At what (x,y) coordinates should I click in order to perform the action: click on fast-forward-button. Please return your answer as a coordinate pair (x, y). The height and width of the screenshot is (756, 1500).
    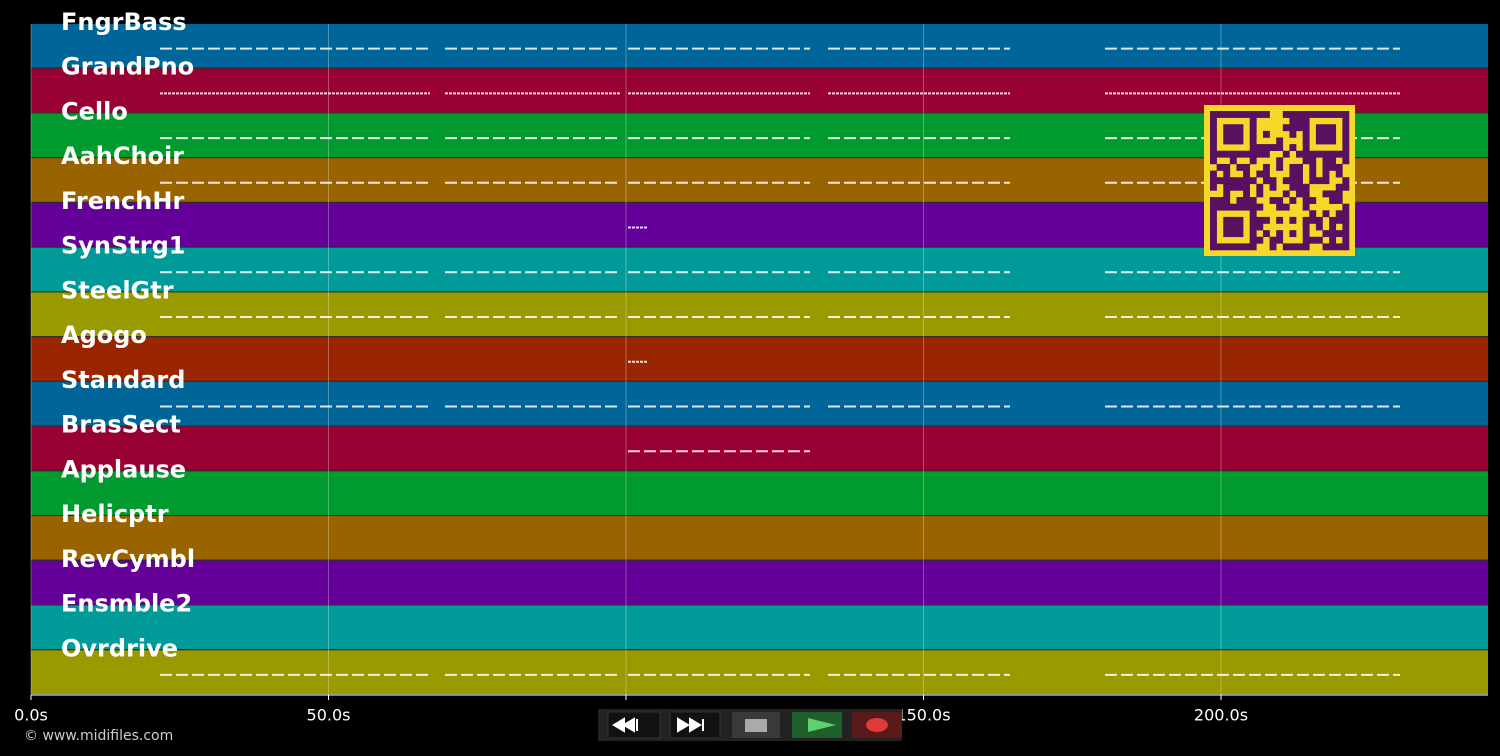
    Looking at the image, I should click on (695, 725).